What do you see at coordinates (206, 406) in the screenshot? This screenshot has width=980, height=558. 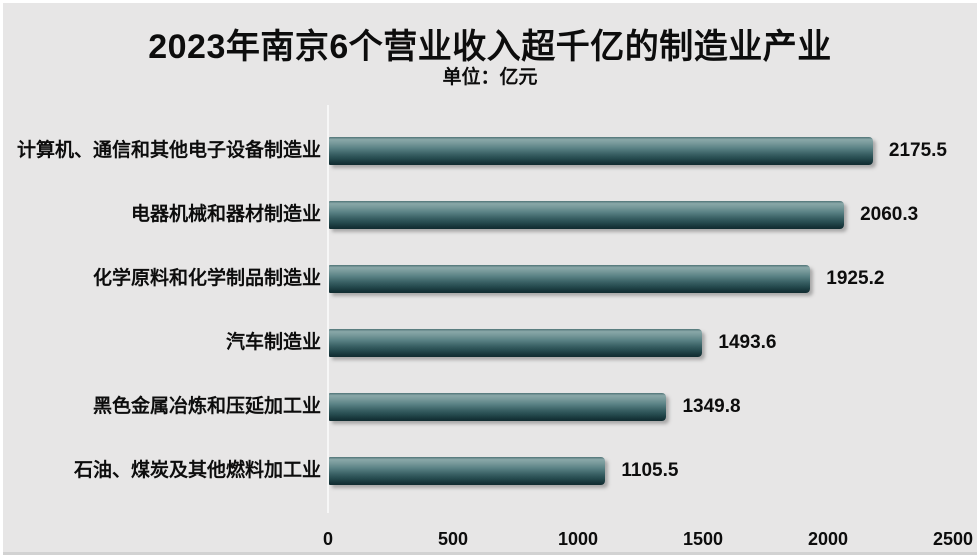 I see `category-label: 黑色金属冶炼和压延加工业` at bounding box center [206, 406].